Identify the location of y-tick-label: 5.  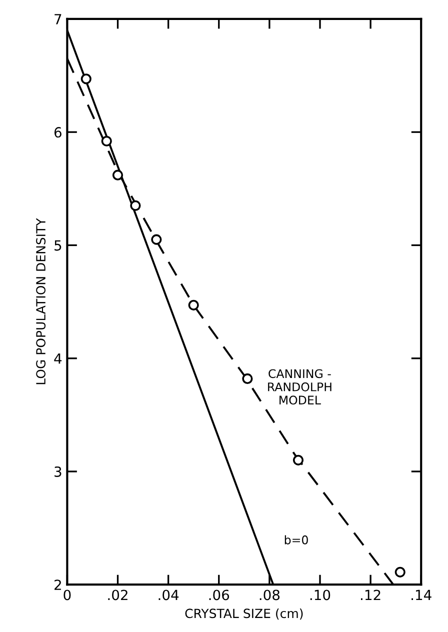
(58, 245).